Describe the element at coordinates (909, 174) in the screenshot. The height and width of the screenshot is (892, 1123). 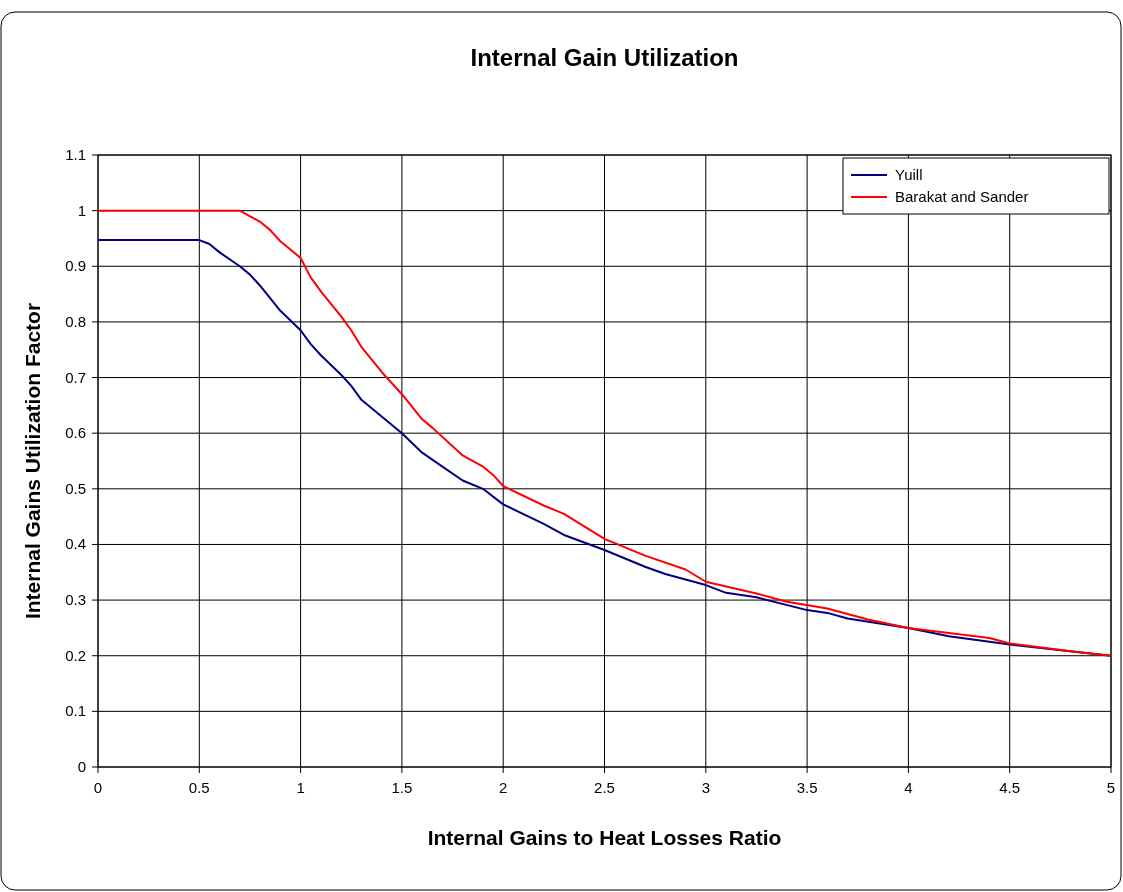
I see `legend-label: Yuill` at that location.